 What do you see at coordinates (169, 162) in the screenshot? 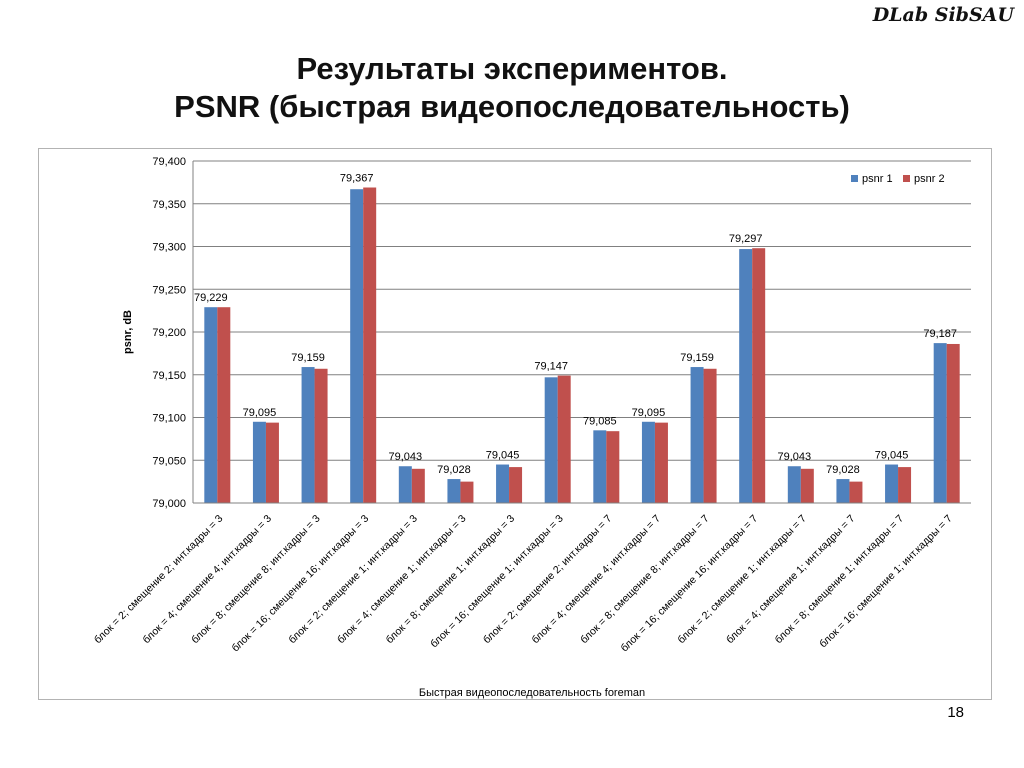
I see `y-tick-label: 79,400` at bounding box center [169, 162].